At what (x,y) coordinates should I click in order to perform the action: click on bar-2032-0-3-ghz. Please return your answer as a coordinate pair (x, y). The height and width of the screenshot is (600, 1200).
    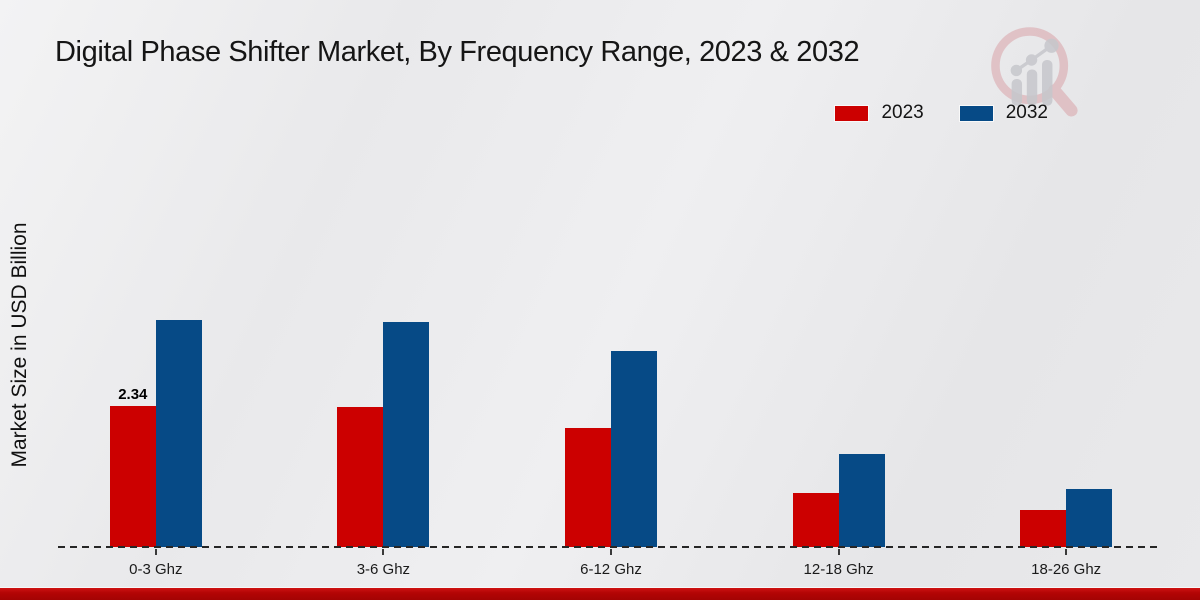
    Looking at the image, I should click on (178, 433).